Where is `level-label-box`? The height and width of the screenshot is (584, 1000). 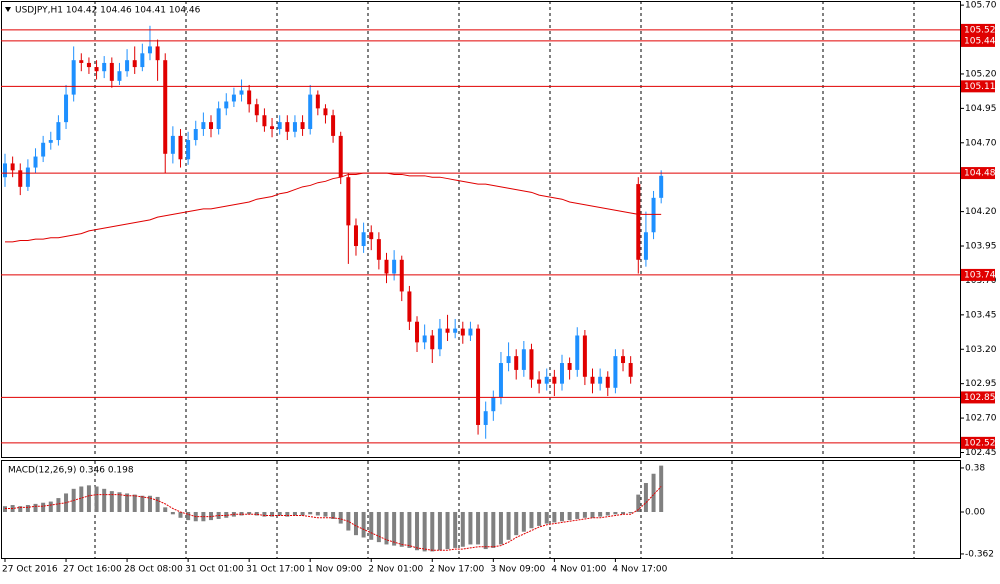
level-label-box is located at coordinates (978, 86).